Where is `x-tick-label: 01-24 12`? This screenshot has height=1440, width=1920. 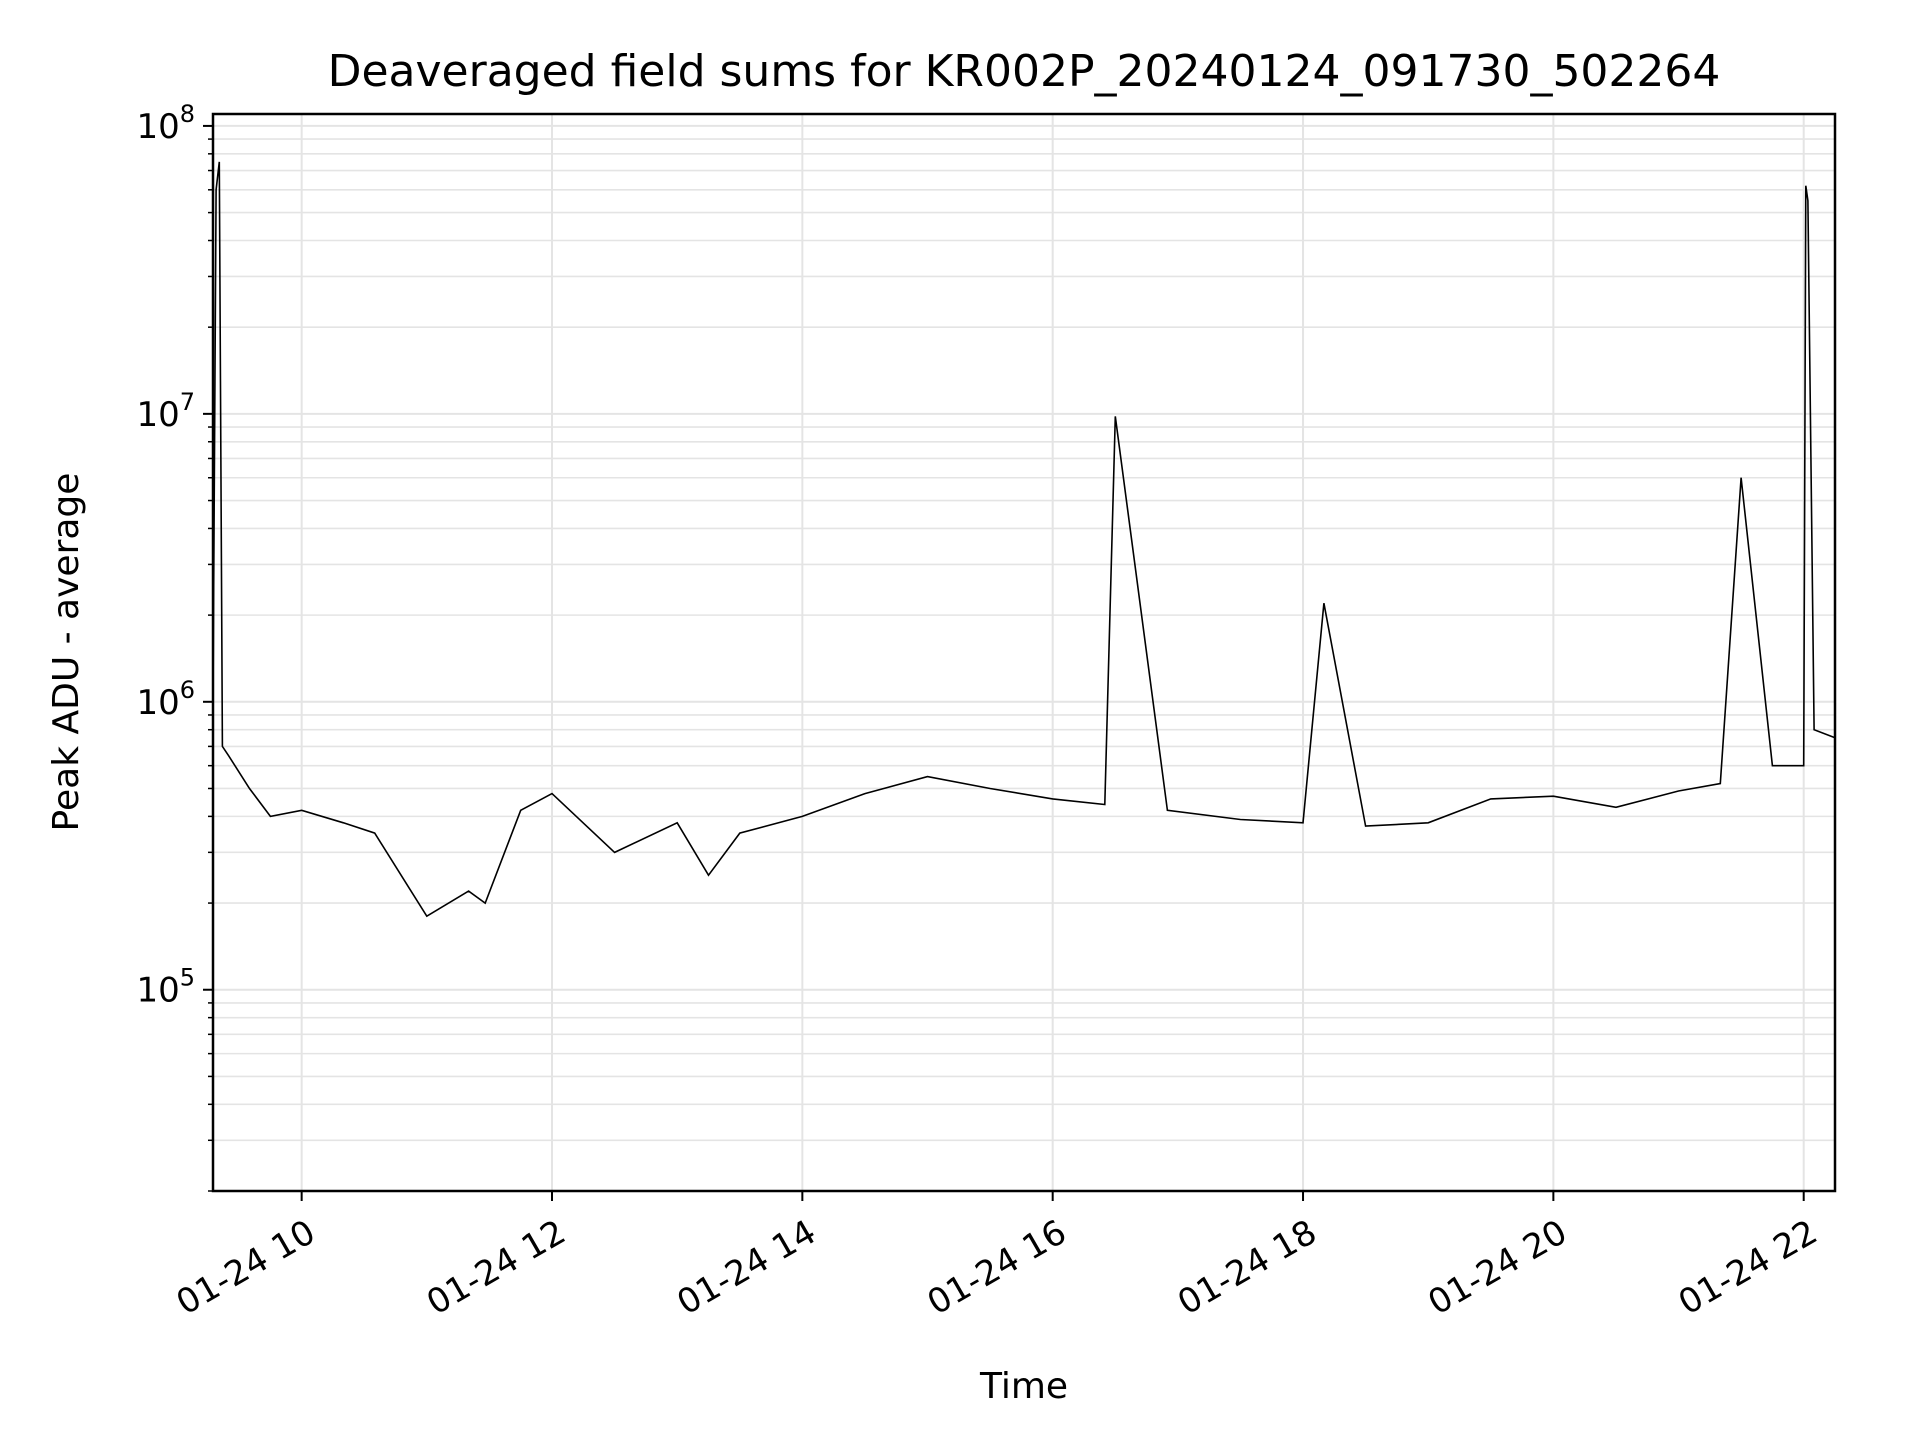 x-tick-label: 01-24 12 is located at coordinates (496, 1267).